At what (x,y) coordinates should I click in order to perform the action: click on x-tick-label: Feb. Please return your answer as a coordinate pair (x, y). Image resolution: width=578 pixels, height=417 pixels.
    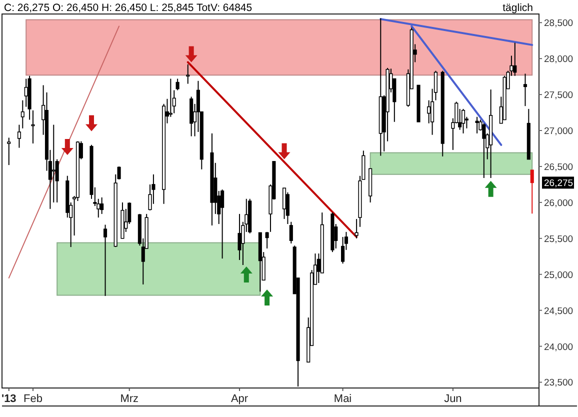
    Looking at the image, I should click on (32, 399).